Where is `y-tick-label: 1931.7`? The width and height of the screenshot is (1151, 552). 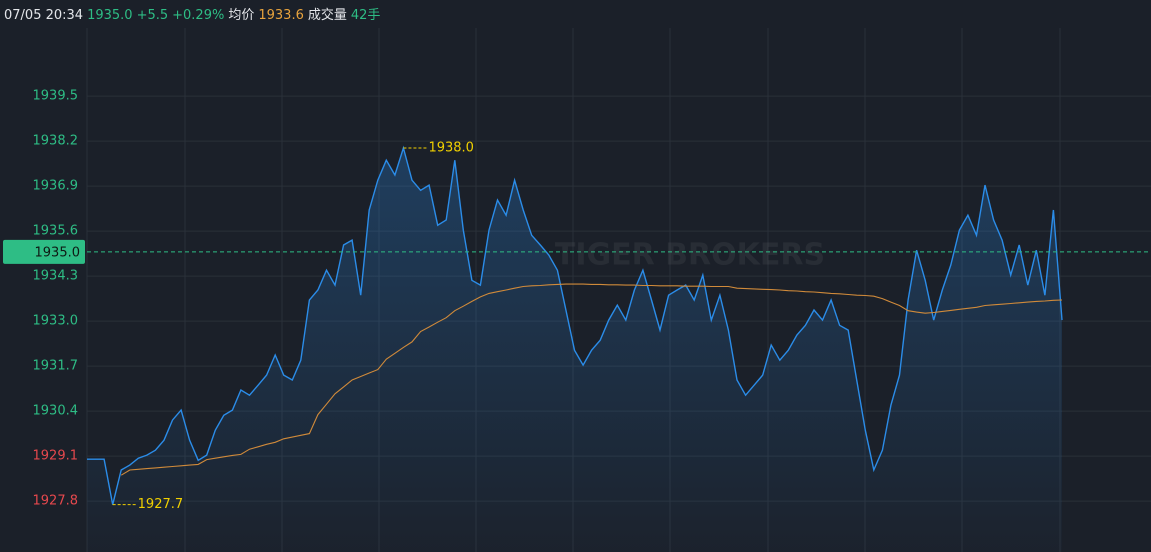 y-tick-label: 1931.7 is located at coordinates (56, 366).